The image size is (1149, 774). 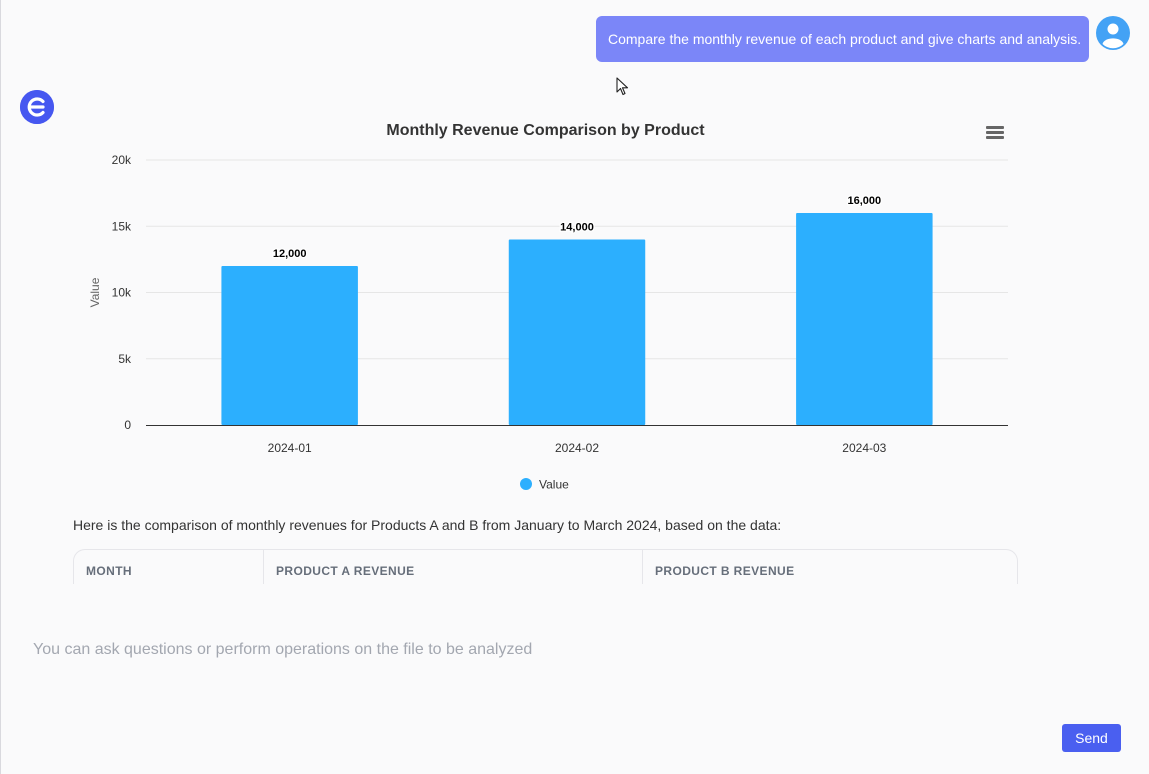 What do you see at coordinates (533, 650) in the screenshot?
I see `chat-input` at bounding box center [533, 650].